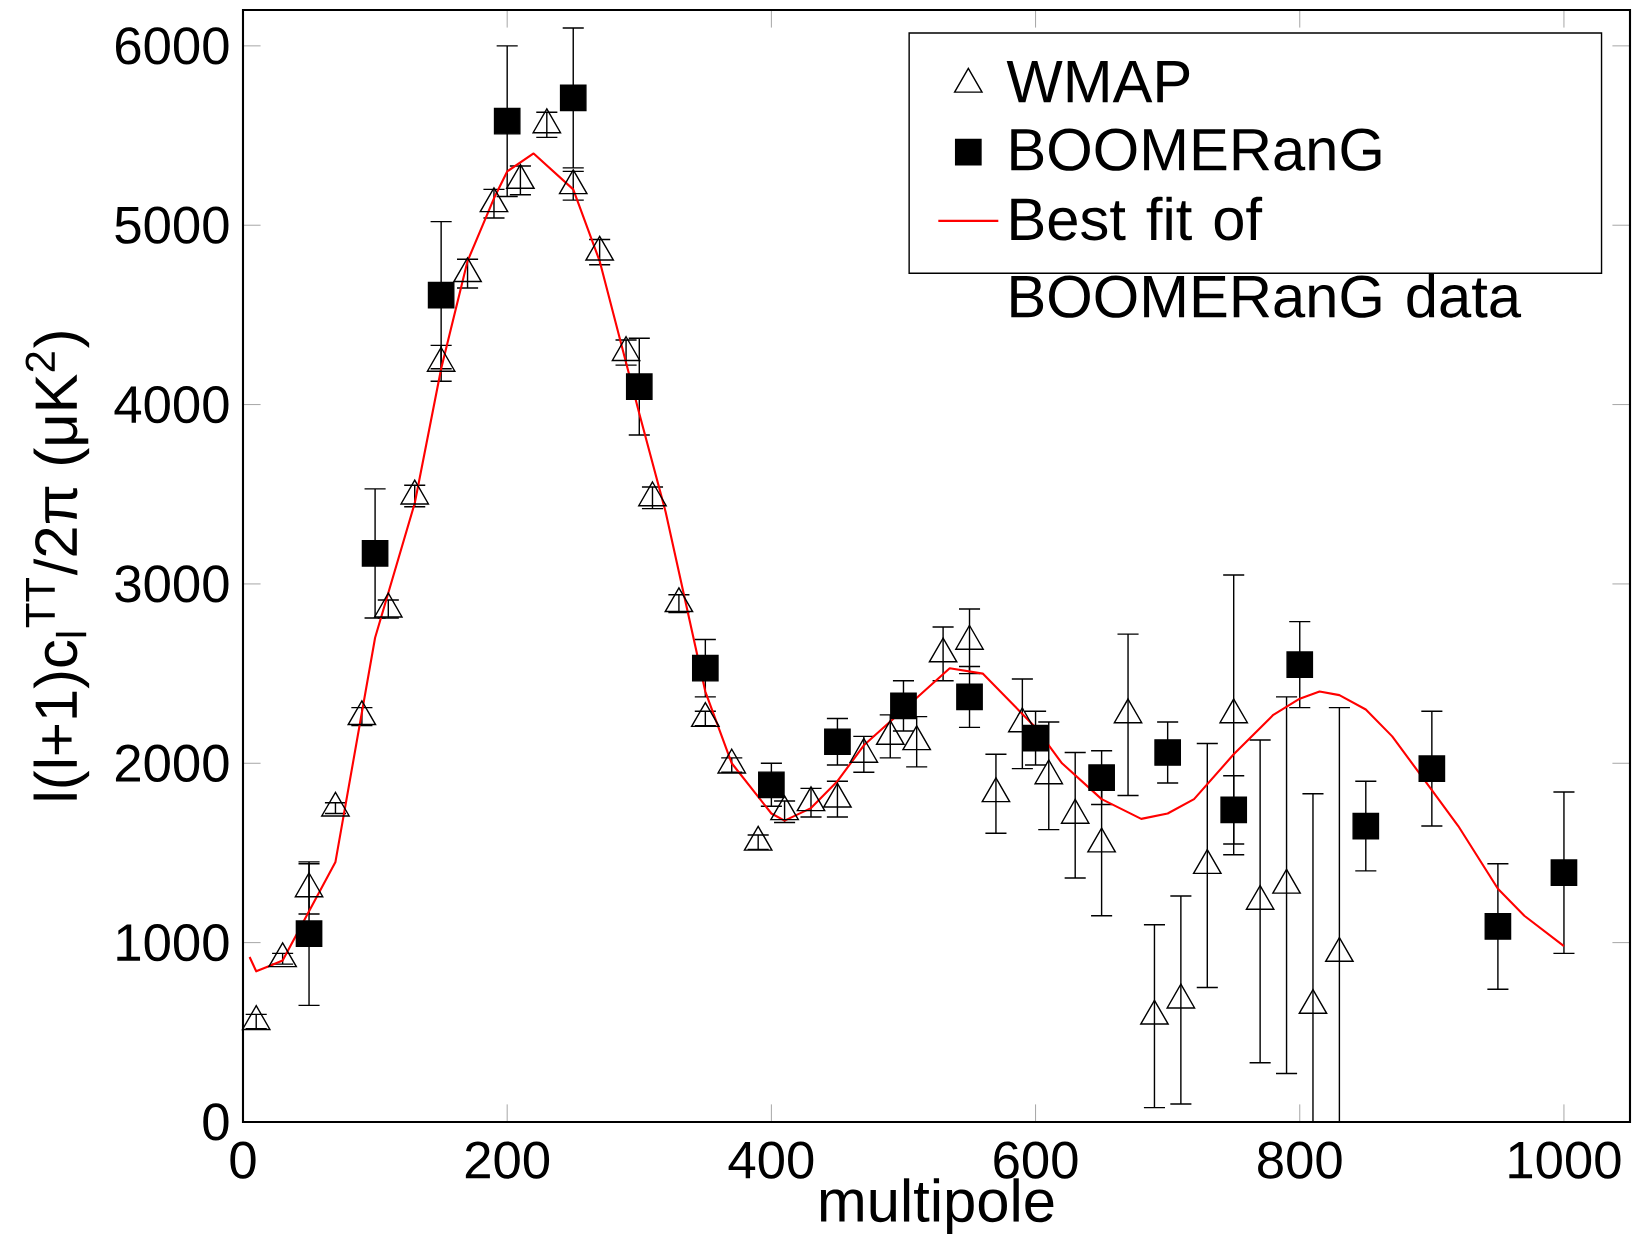 The width and height of the screenshot is (1633, 1251). I want to click on legend-label: WMAP, so click(1098, 82).